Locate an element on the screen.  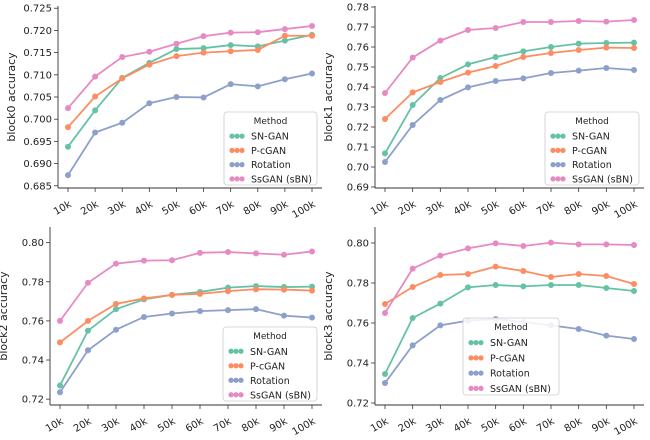
y-tick-label: 0.72 is located at coordinates (358, 128).